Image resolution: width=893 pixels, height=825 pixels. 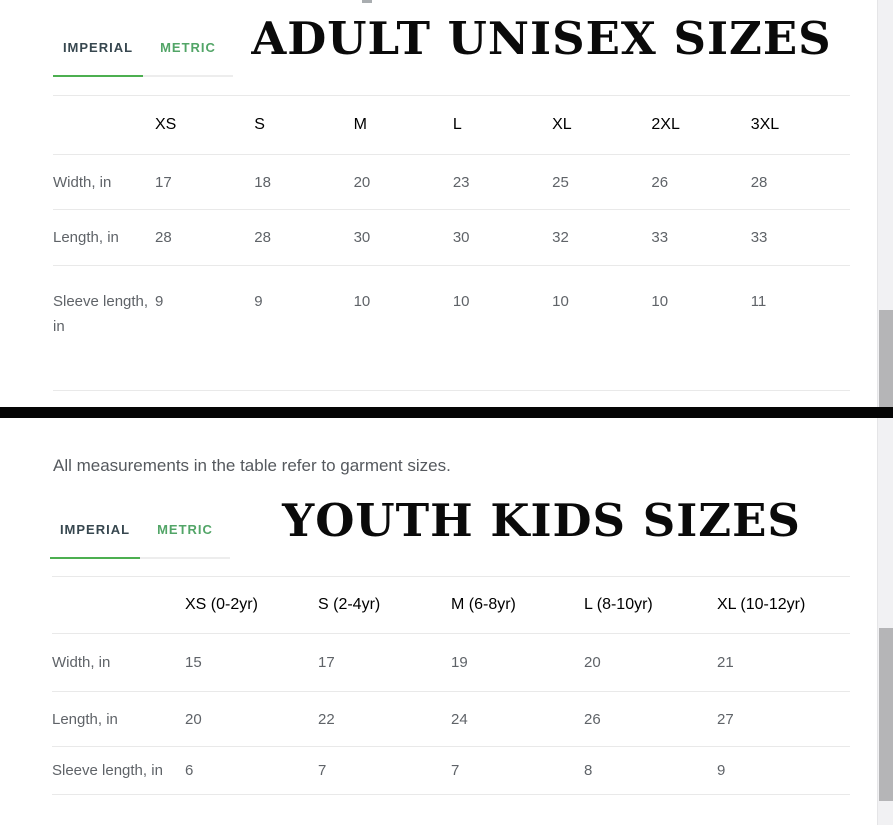 What do you see at coordinates (367, 1) in the screenshot?
I see `cropped-text-artifact` at bounding box center [367, 1].